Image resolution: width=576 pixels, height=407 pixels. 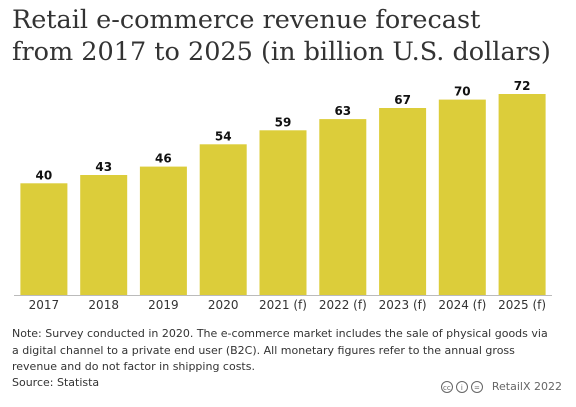 I want to click on data-label: 70, so click(x=462, y=92).